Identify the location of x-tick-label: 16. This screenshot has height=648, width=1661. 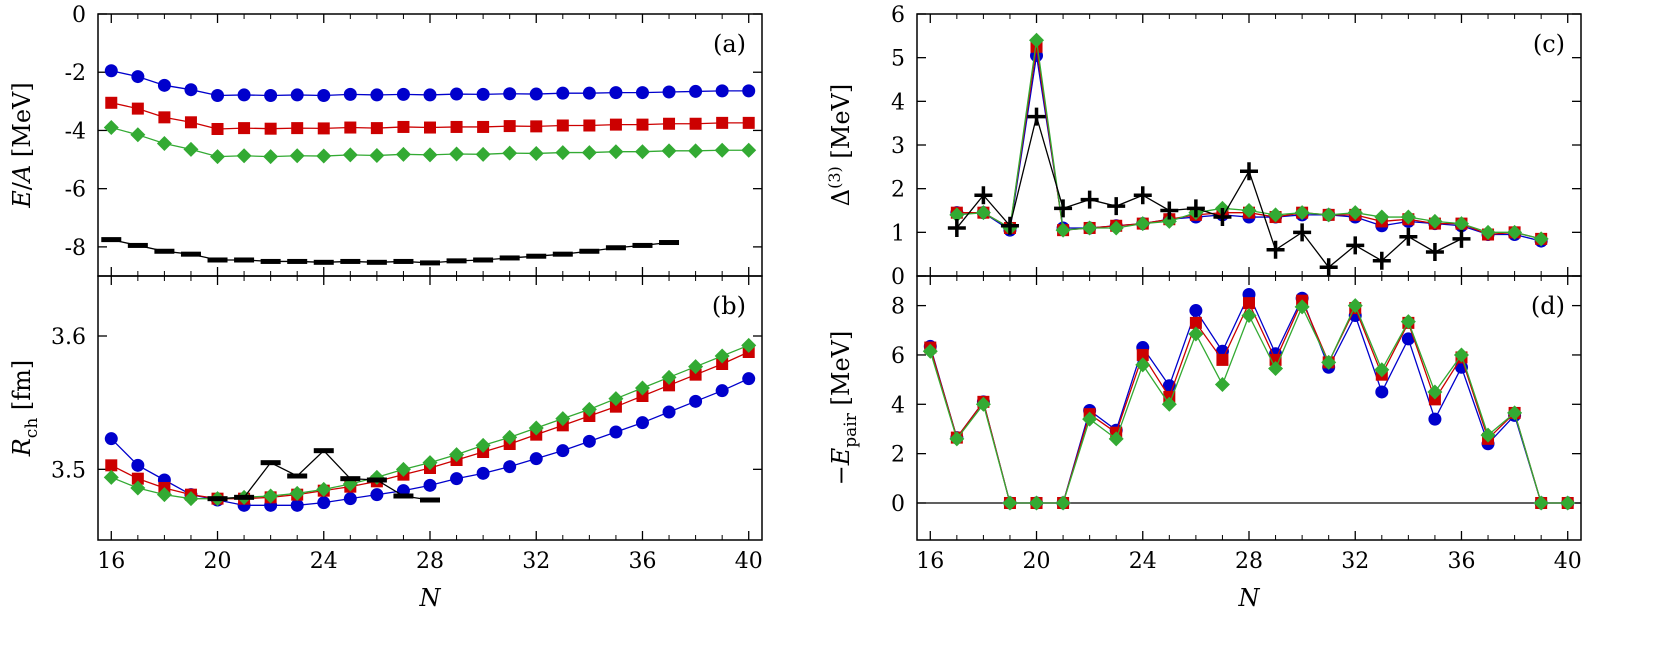
(111, 561).